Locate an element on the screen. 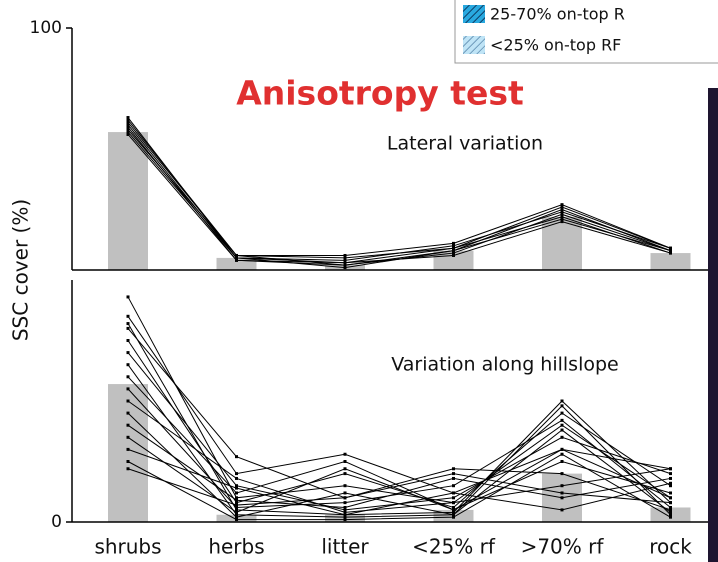 The image size is (718, 562). x-tick-label: >70% rf is located at coordinates (563, 547).